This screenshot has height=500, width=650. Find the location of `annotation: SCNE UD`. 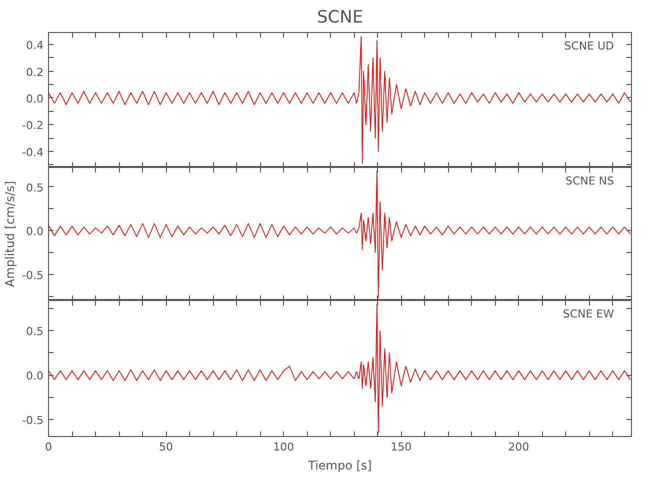

annotation: SCNE UD is located at coordinates (589, 46).